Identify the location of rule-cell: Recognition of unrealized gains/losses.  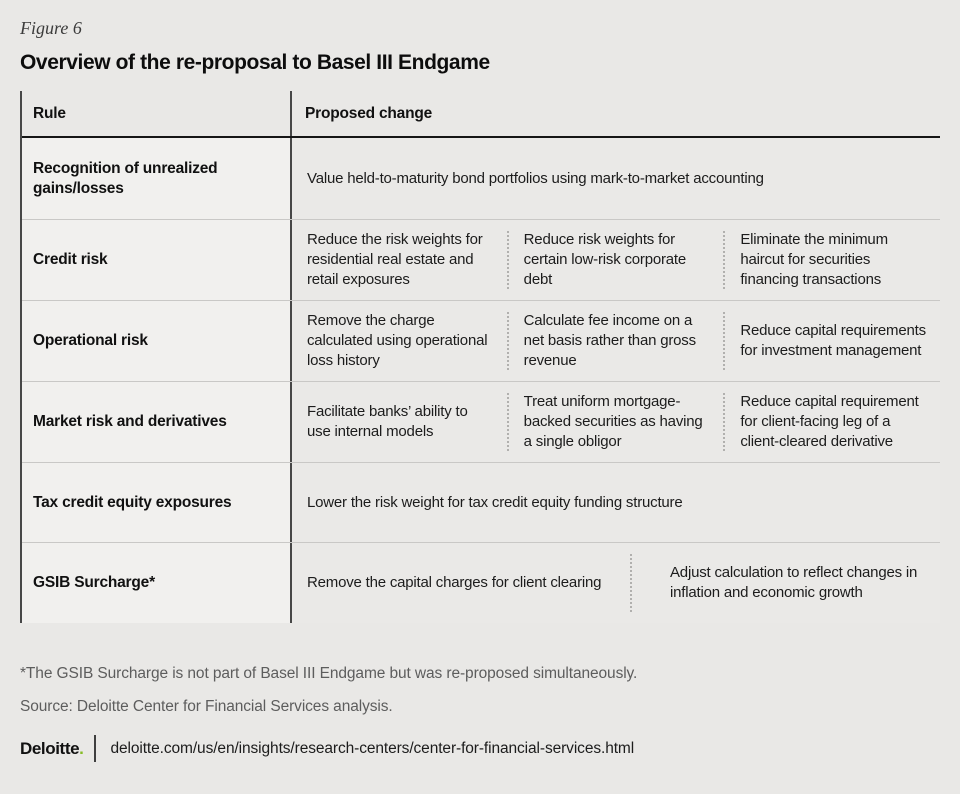
(156, 178).